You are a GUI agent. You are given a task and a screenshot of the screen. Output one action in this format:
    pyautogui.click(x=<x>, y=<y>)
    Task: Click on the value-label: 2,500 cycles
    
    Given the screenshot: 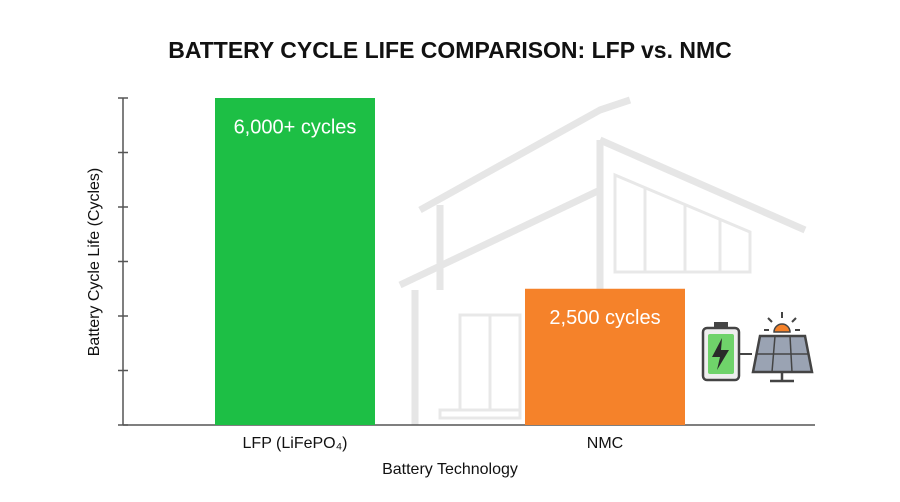 What is the action you would take?
    pyautogui.click(x=604, y=318)
    